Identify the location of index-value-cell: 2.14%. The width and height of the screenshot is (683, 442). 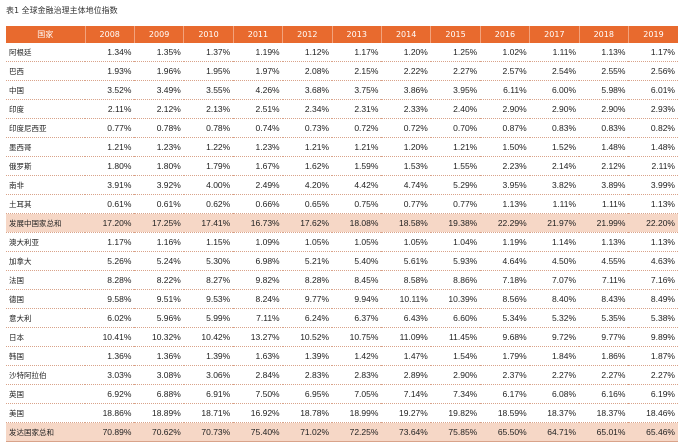
(554, 166).